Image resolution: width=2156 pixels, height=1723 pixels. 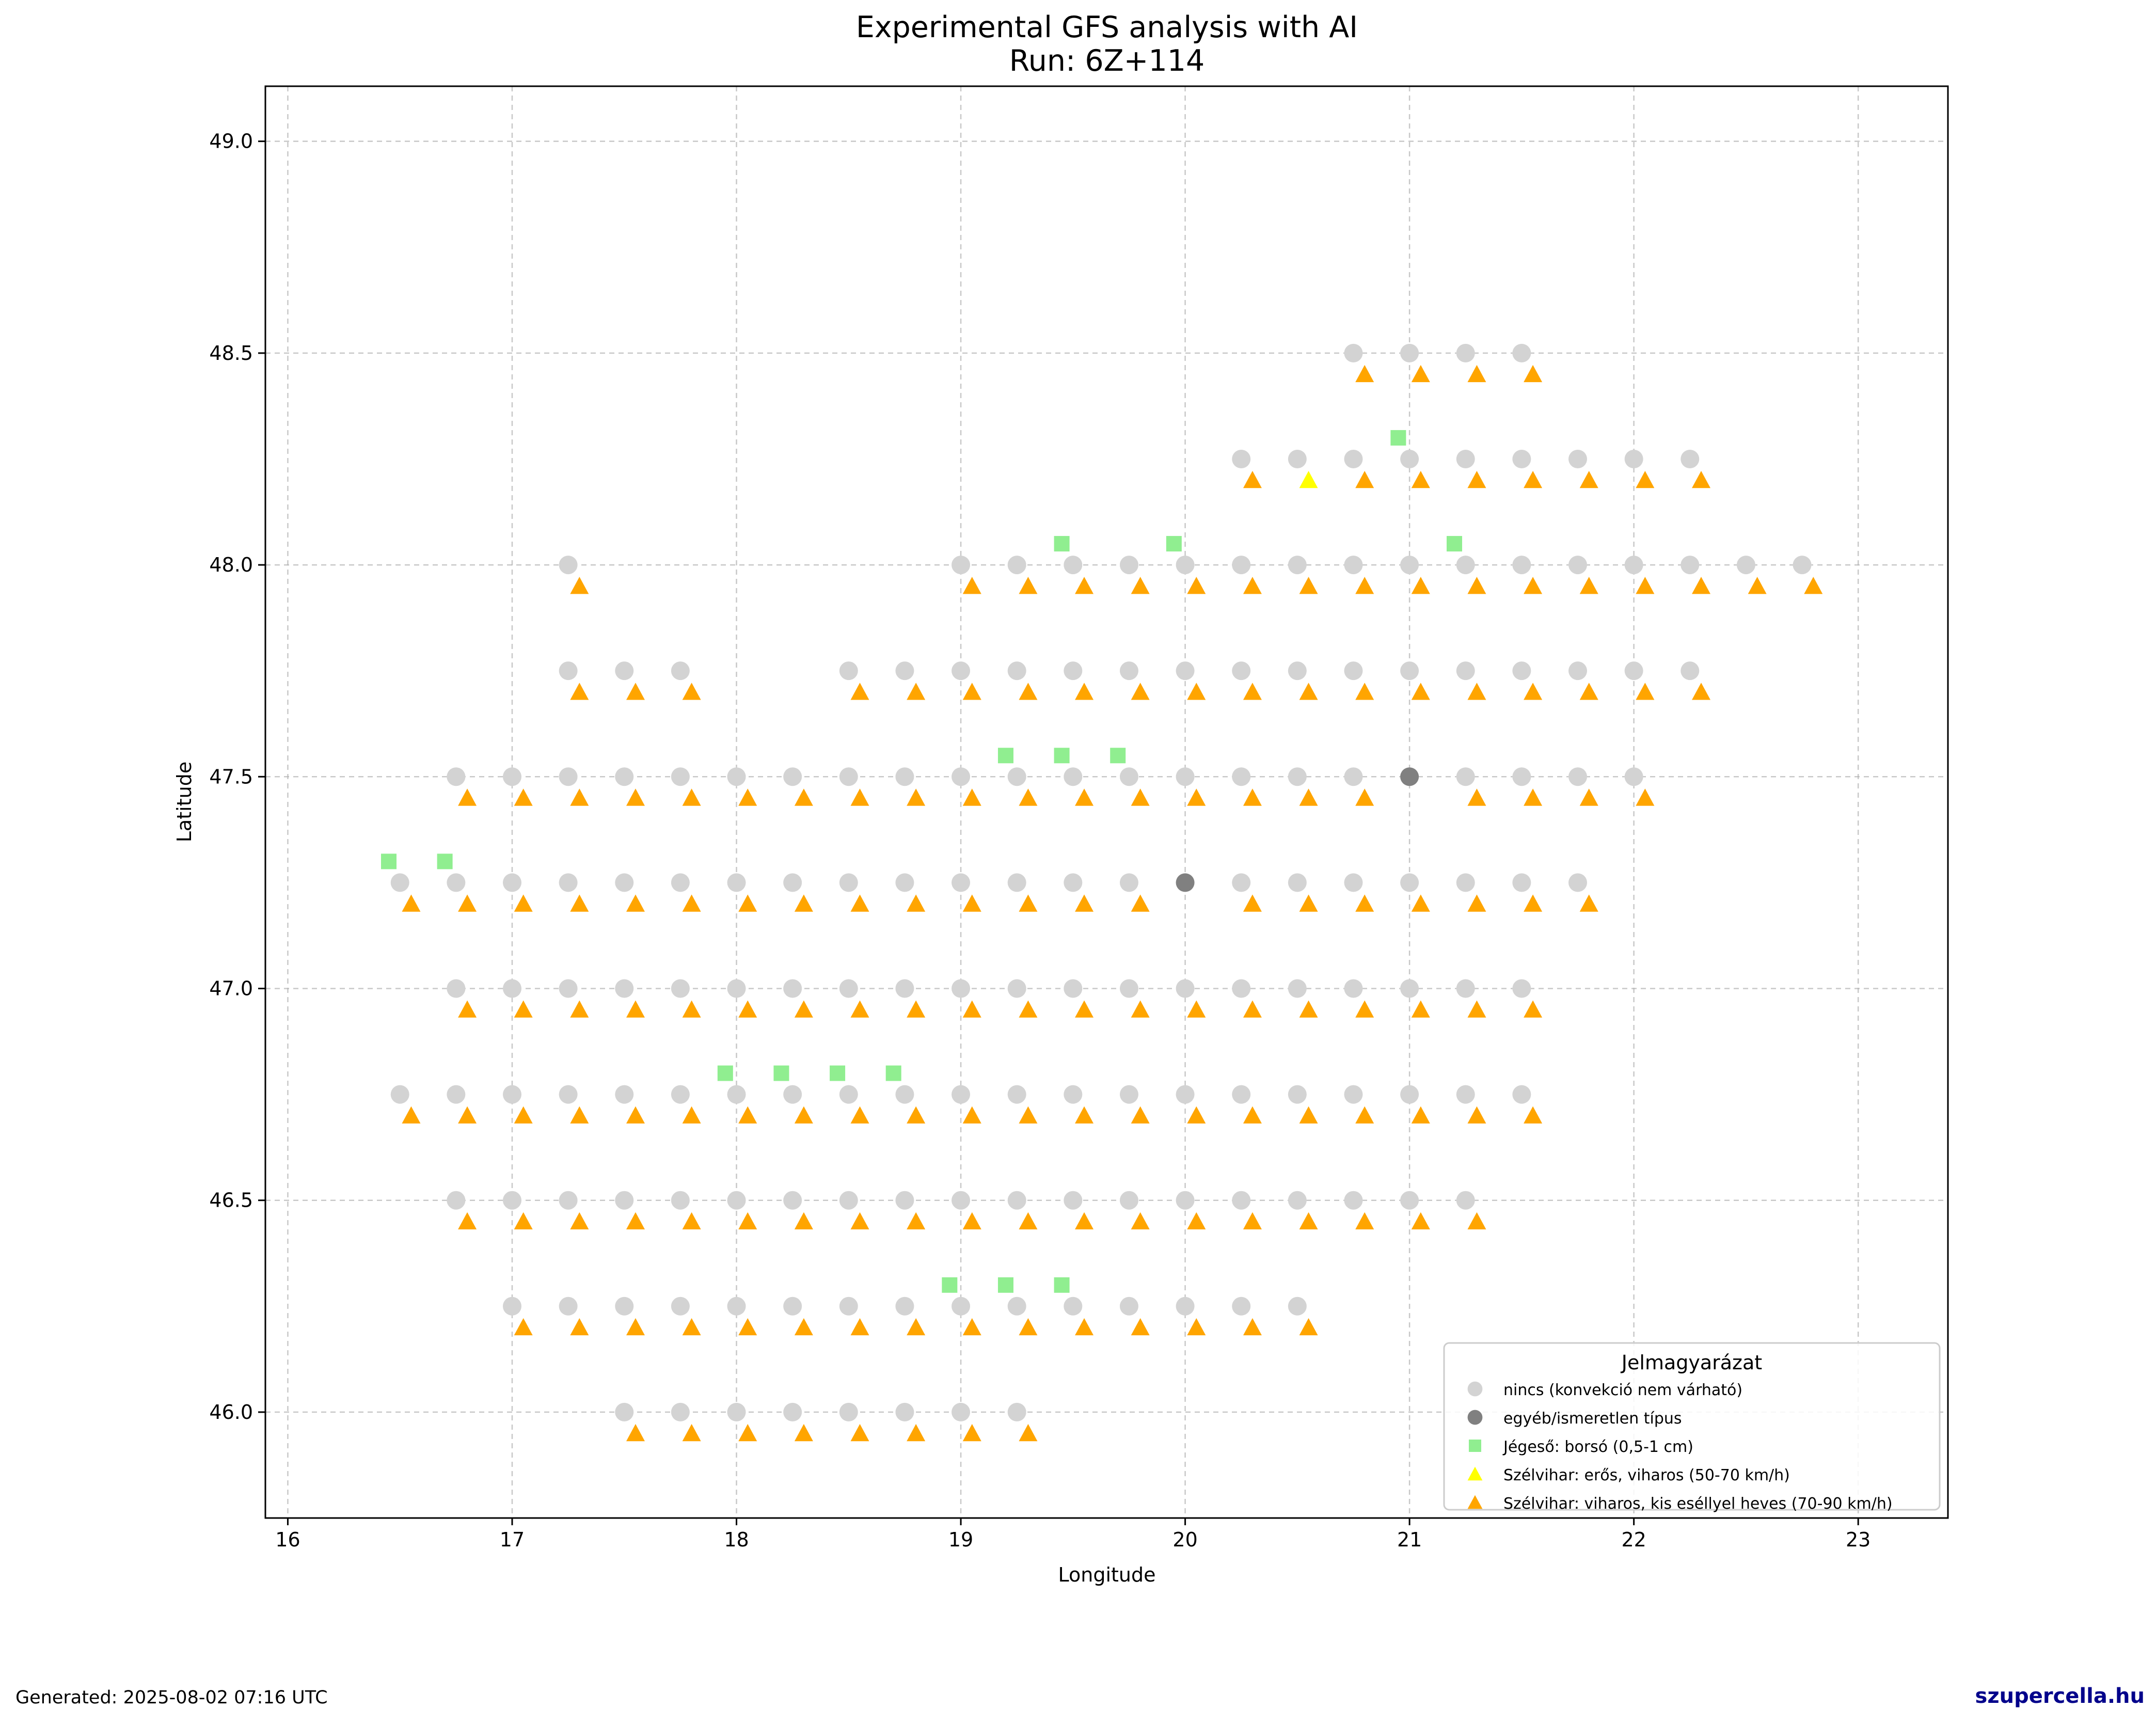 I want to click on x-axis-label: Longitude, so click(x=1107, y=1574).